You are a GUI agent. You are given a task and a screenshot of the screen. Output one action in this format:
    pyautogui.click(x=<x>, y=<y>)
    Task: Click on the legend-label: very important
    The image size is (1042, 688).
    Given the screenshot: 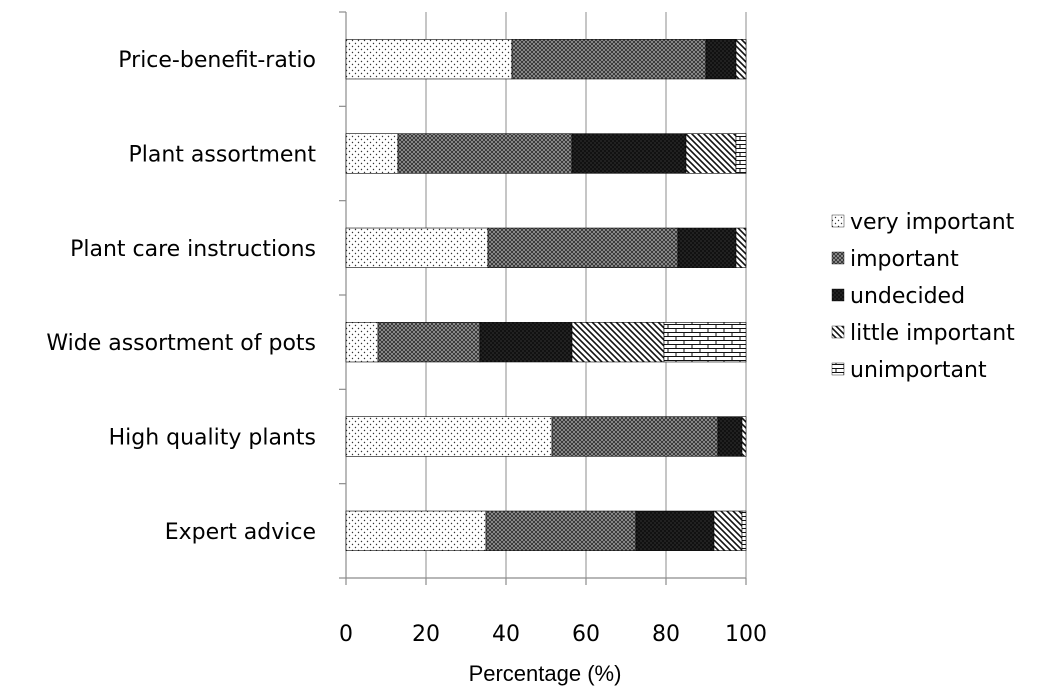 What is the action you would take?
    pyautogui.click(x=932, y=222)
    